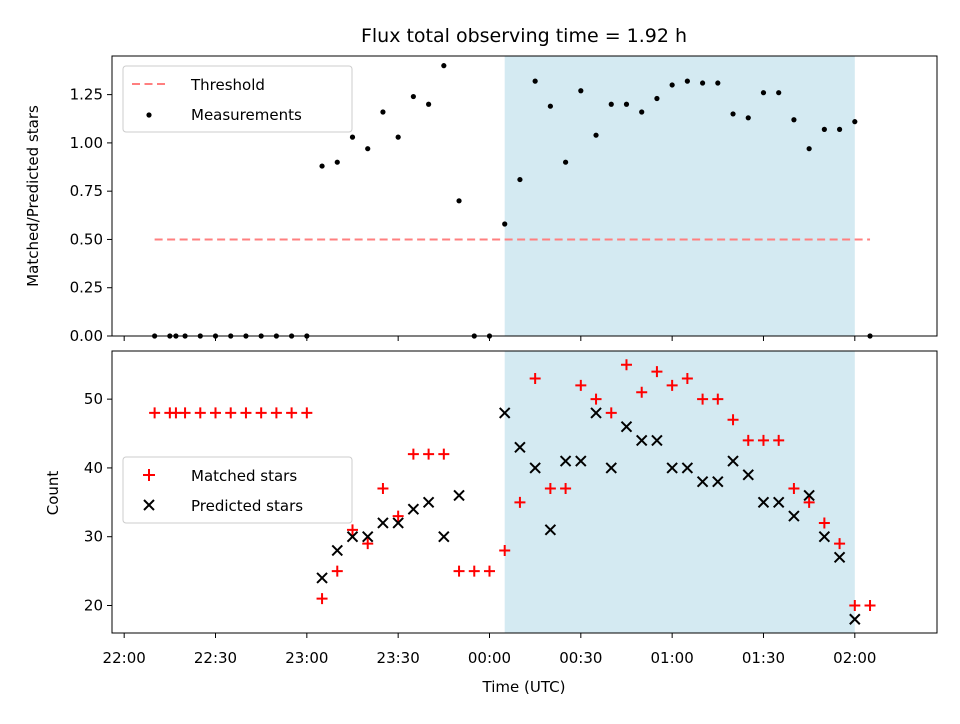 Image resolution: width=960 pixels, height=724 pixels. What do you see at coordinates (398, 658) in the screenshot?
I see `bottom-x-tick-label-3: 23:30` at bounding box center [398, 658].